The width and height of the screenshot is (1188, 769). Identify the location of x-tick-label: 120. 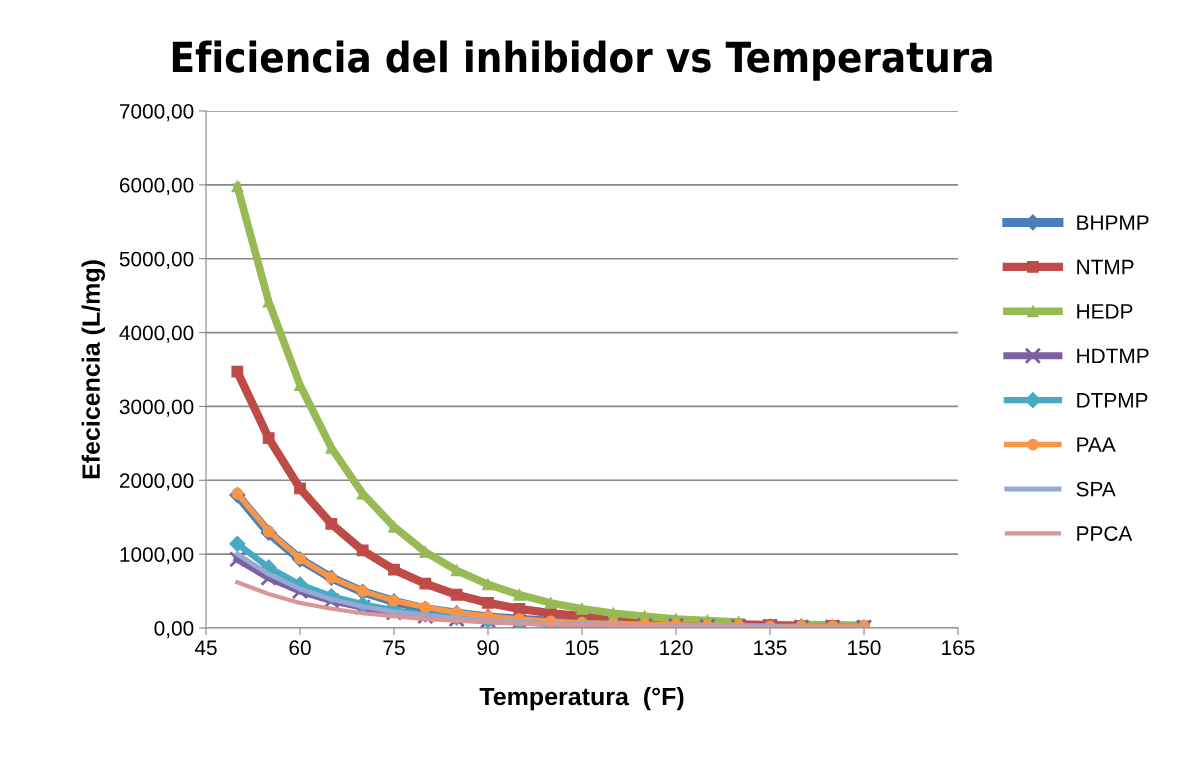
(676, 648).